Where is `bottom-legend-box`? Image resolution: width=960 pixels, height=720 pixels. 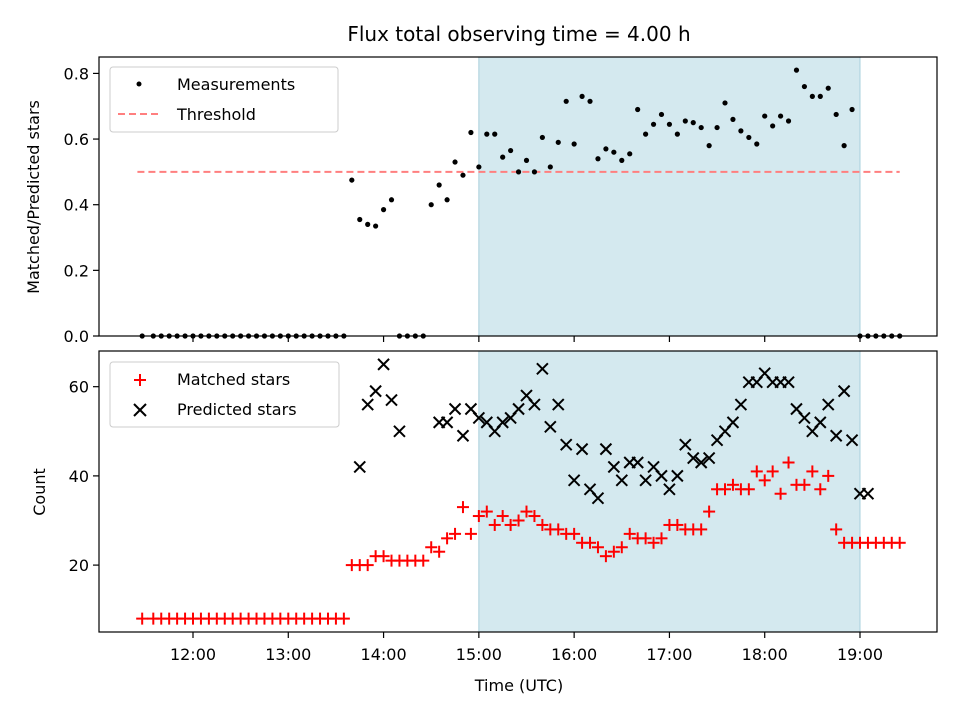
bottom-legend-box is located at coordinates (224, 394).